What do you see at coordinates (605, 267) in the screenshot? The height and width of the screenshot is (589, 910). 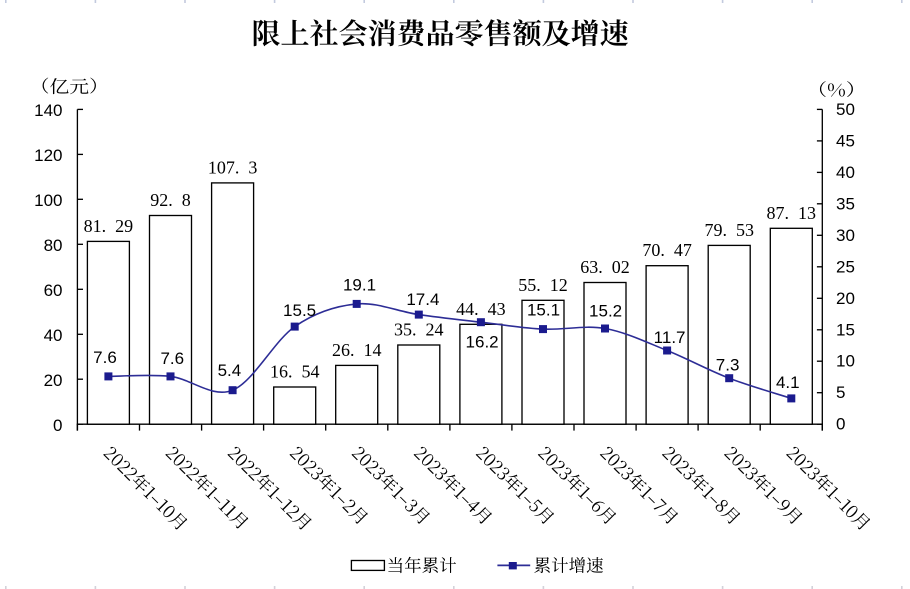 I see `svg-text: 63. 02` at bounding box center [605, 267].